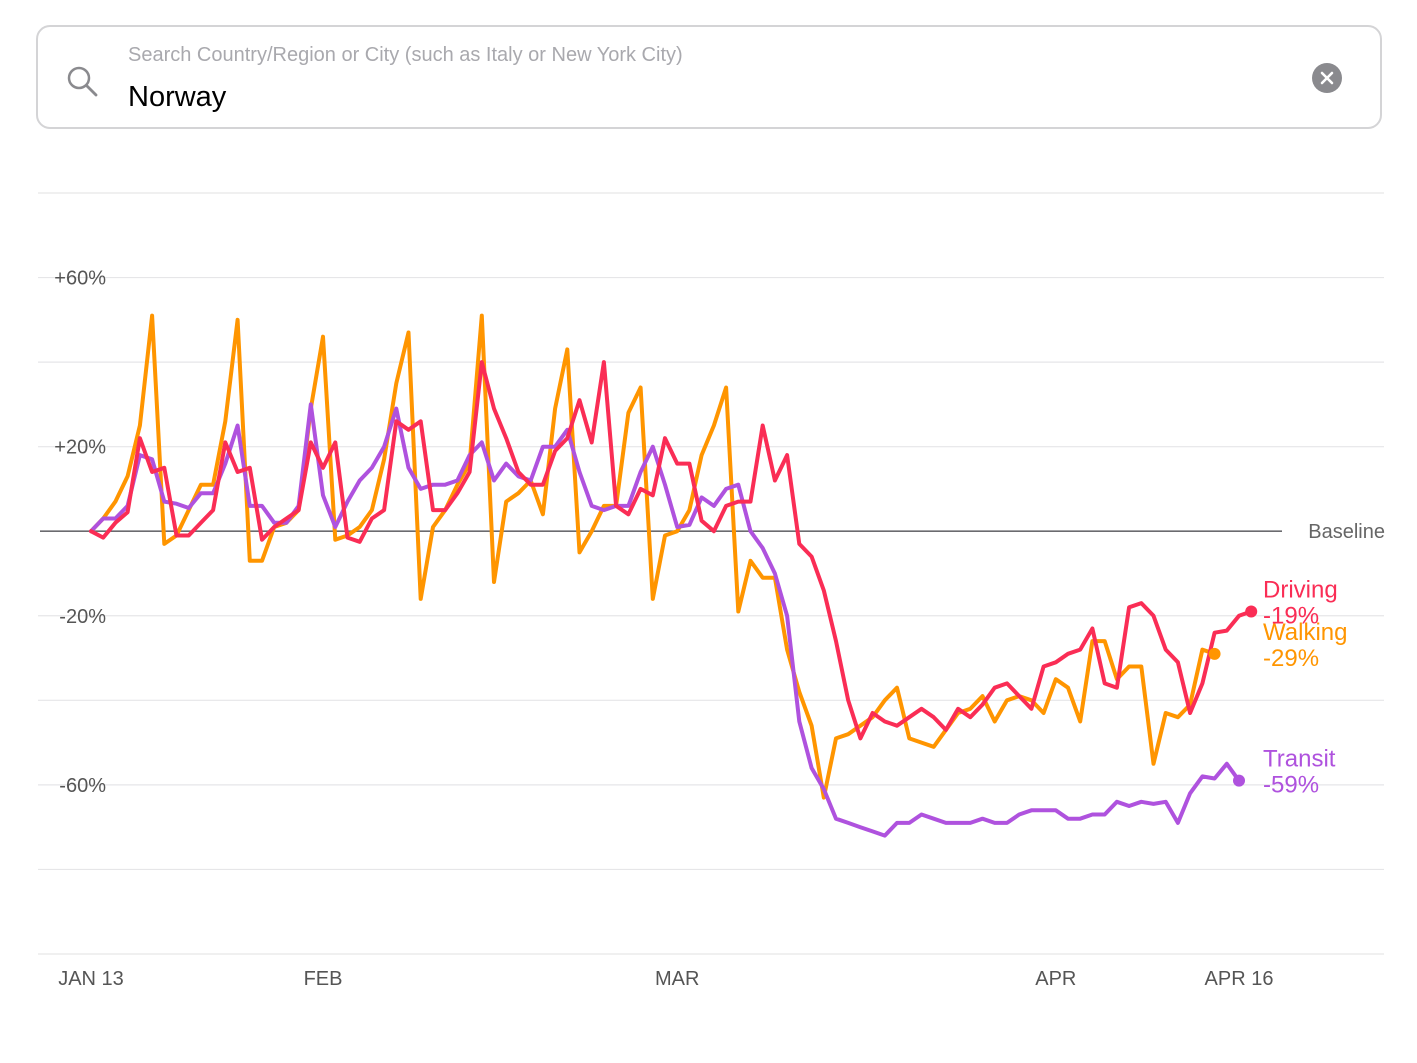 The height and width of the screenshot is (1063, 1417). I want to click on x-tick-label: APR 16, so click(1239, 979).